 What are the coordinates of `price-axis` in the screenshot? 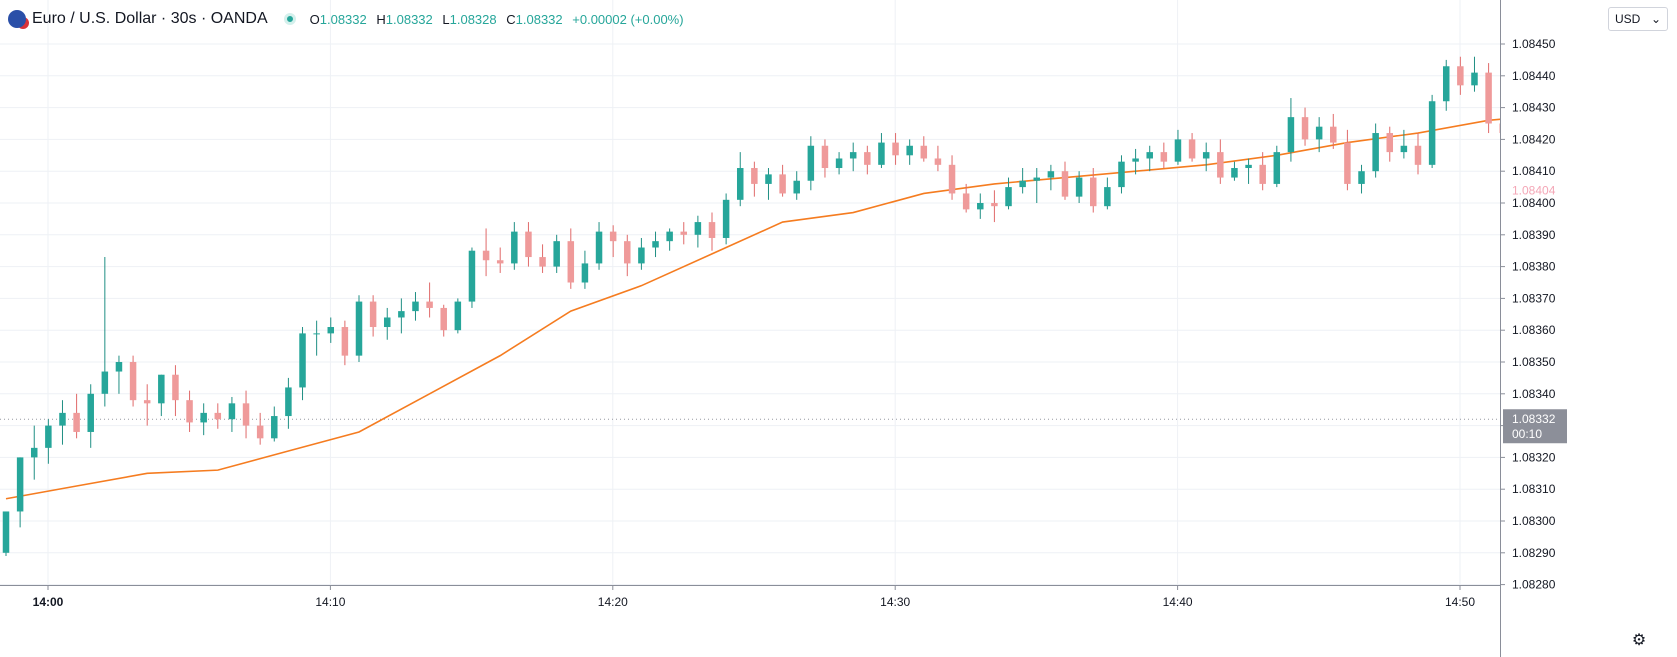 It's located at (1588, 328).